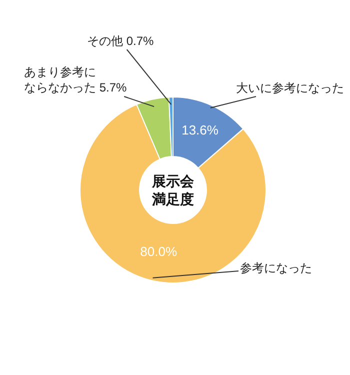 The image size is (350, 375). What do you see at coordinates (159, 252) in the screenshot?
I see `data-label: 80.0%` at bounding box center [159, 252].